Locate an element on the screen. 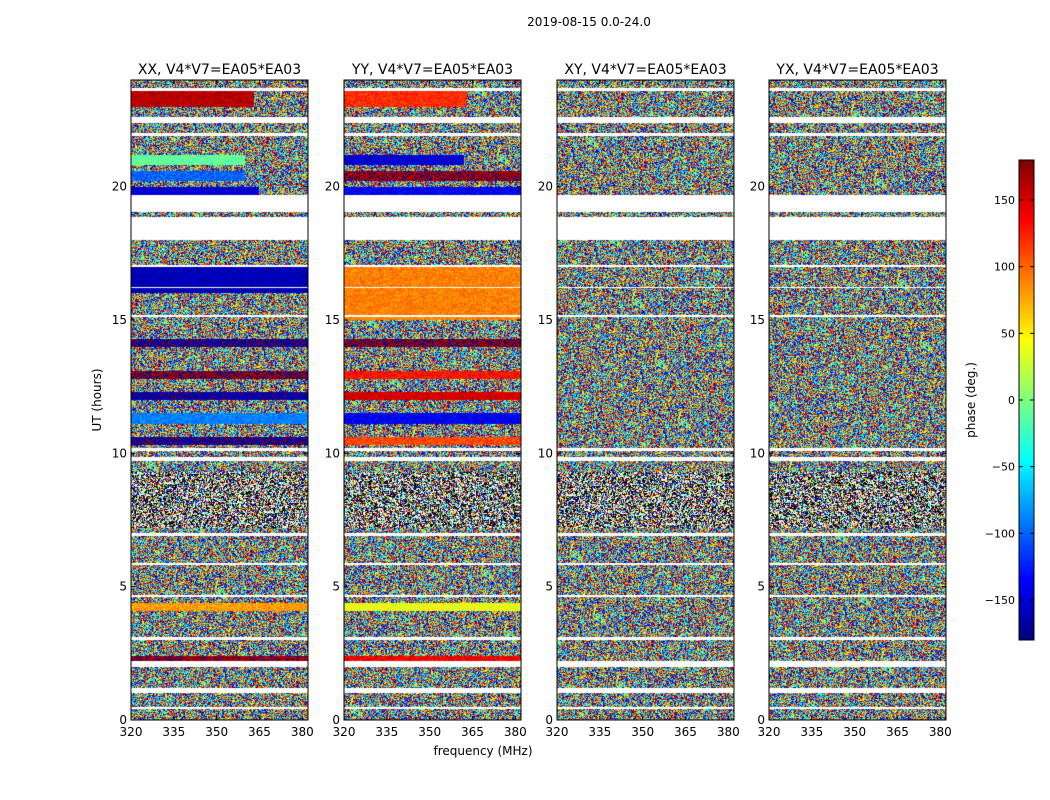 This screenshot has width=1050, height=800. panel-4-phase-raster is located at coordinates (857, 400).